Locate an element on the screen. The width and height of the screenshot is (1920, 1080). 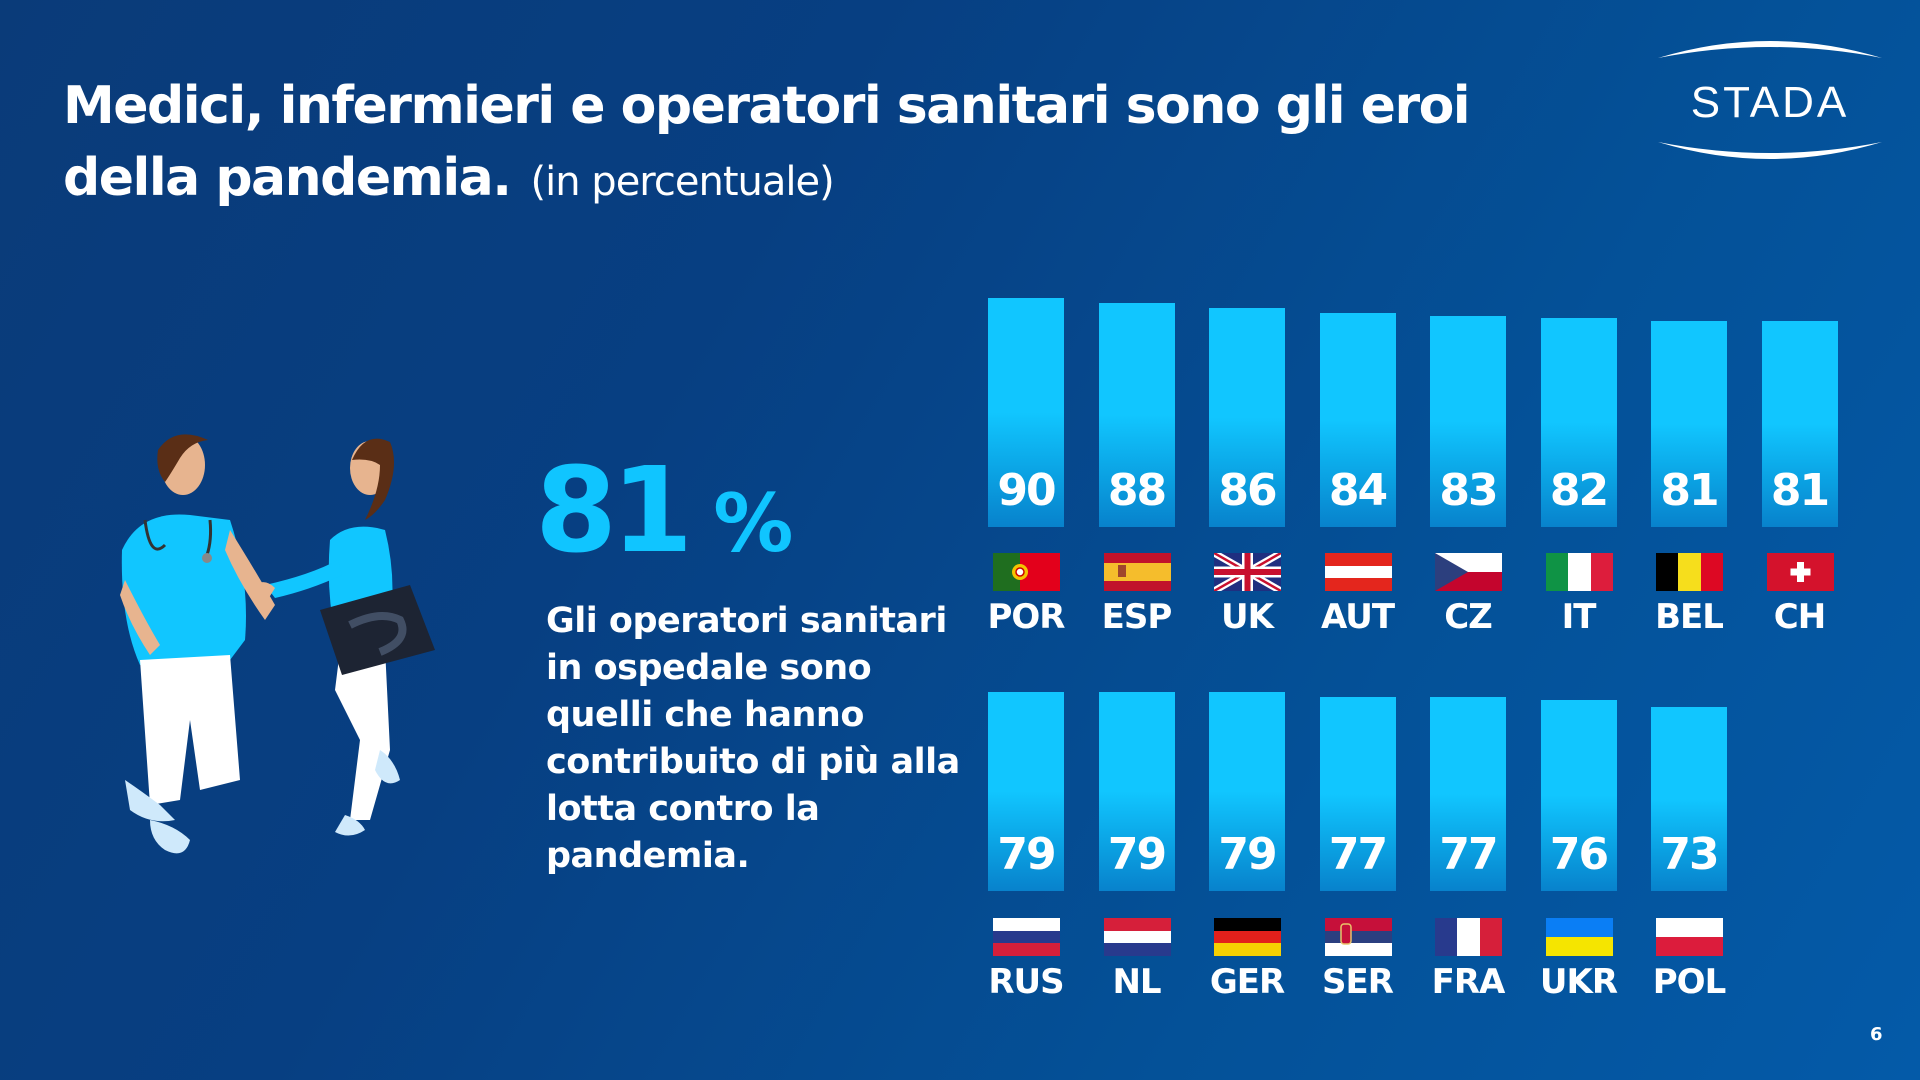
value-label-esp: 88 is located at coordinates (1137, 490).